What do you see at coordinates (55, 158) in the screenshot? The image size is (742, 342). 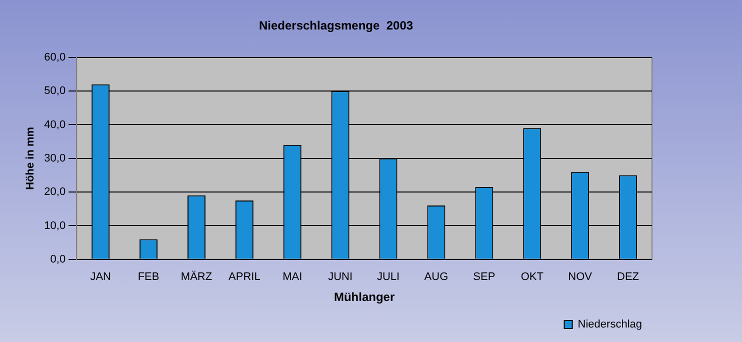 I see `y-tick-label: 30,0` at bounding box center [55, 158].